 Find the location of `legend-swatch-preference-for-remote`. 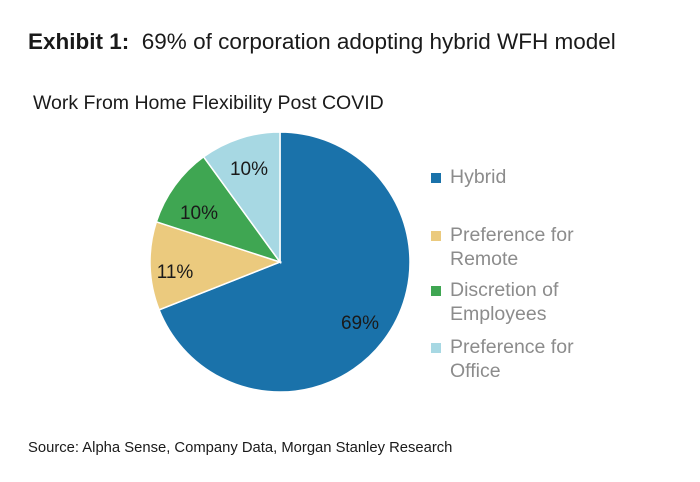

legend-swatch-preference-for-remote is located at coordinates (436, 236).